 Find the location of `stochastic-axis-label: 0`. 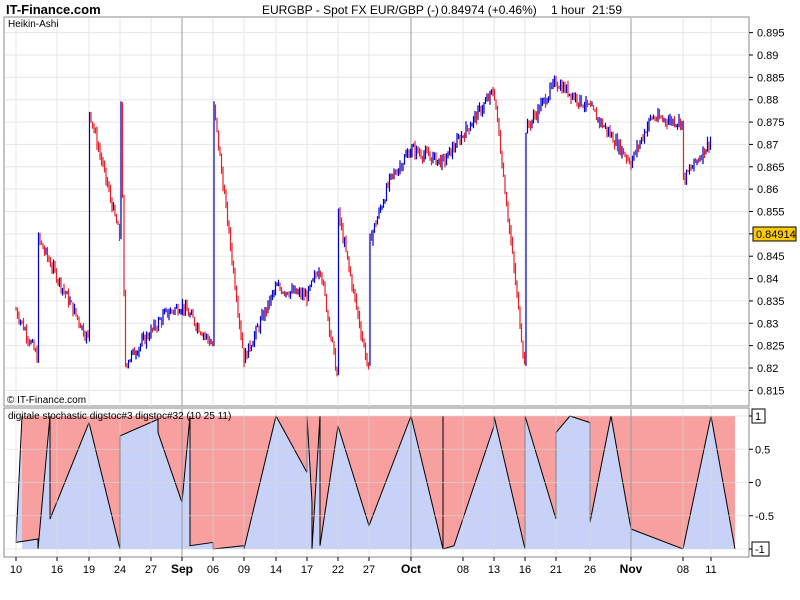

stochastic-axis-label: 0 is located at coordinates (758, 484).